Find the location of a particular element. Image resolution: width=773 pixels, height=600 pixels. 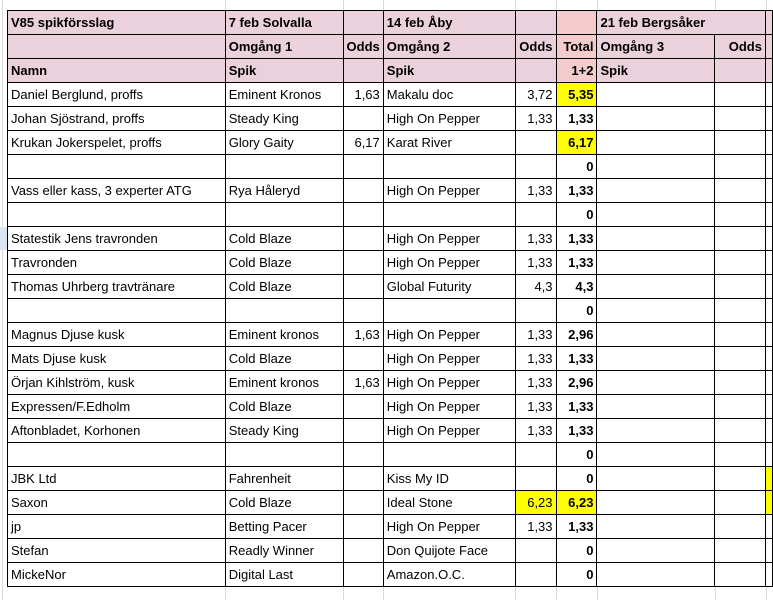

cell-tipster-name: Travronden is located at coordinates (116, 262).